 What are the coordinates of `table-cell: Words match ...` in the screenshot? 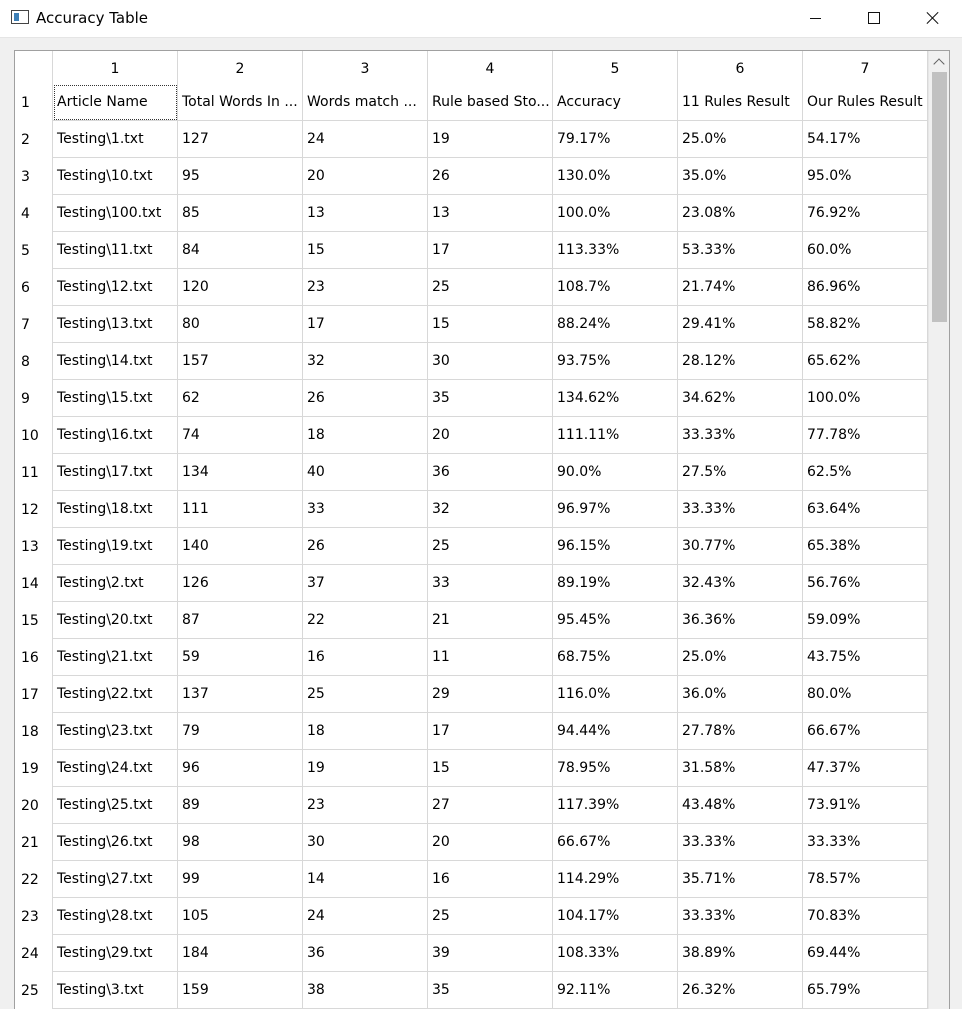 It's located at (365, 102).